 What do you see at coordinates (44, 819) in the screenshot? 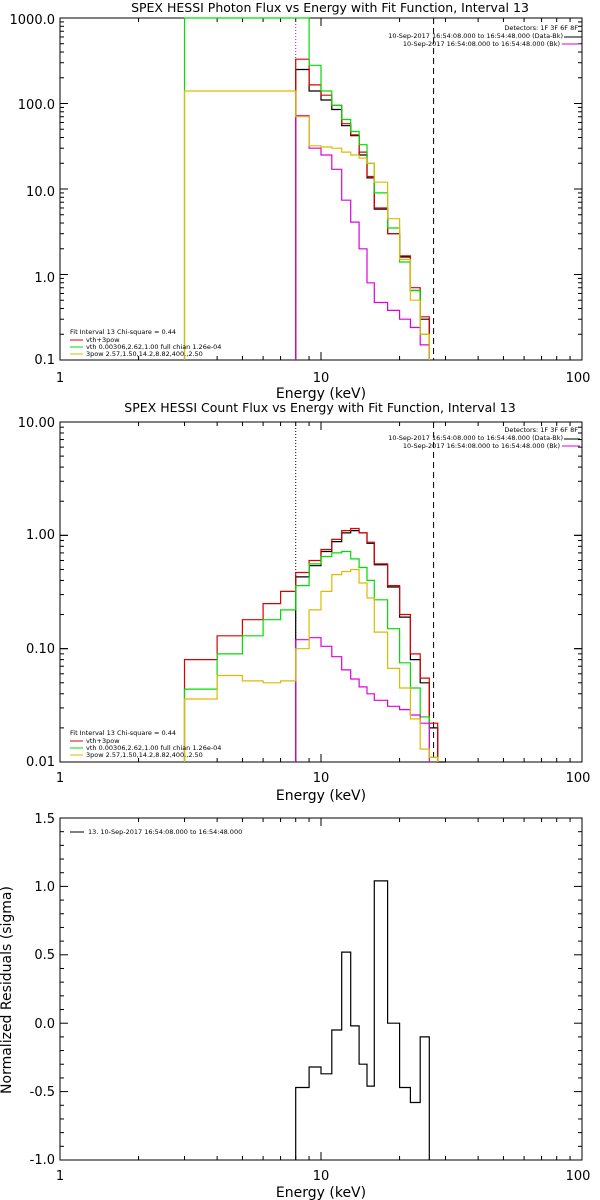
I see `y-tick-label: 1.5` at bounding box center [44, 819].